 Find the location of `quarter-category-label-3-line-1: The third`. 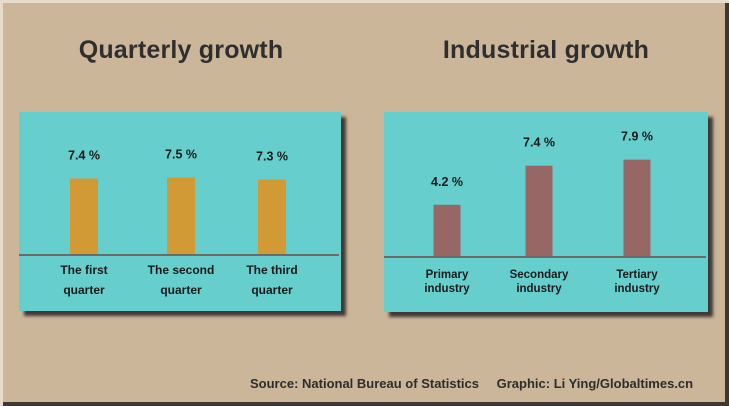

quarter-category-label-3-line-1: The third is located at coordinates (271, 270).